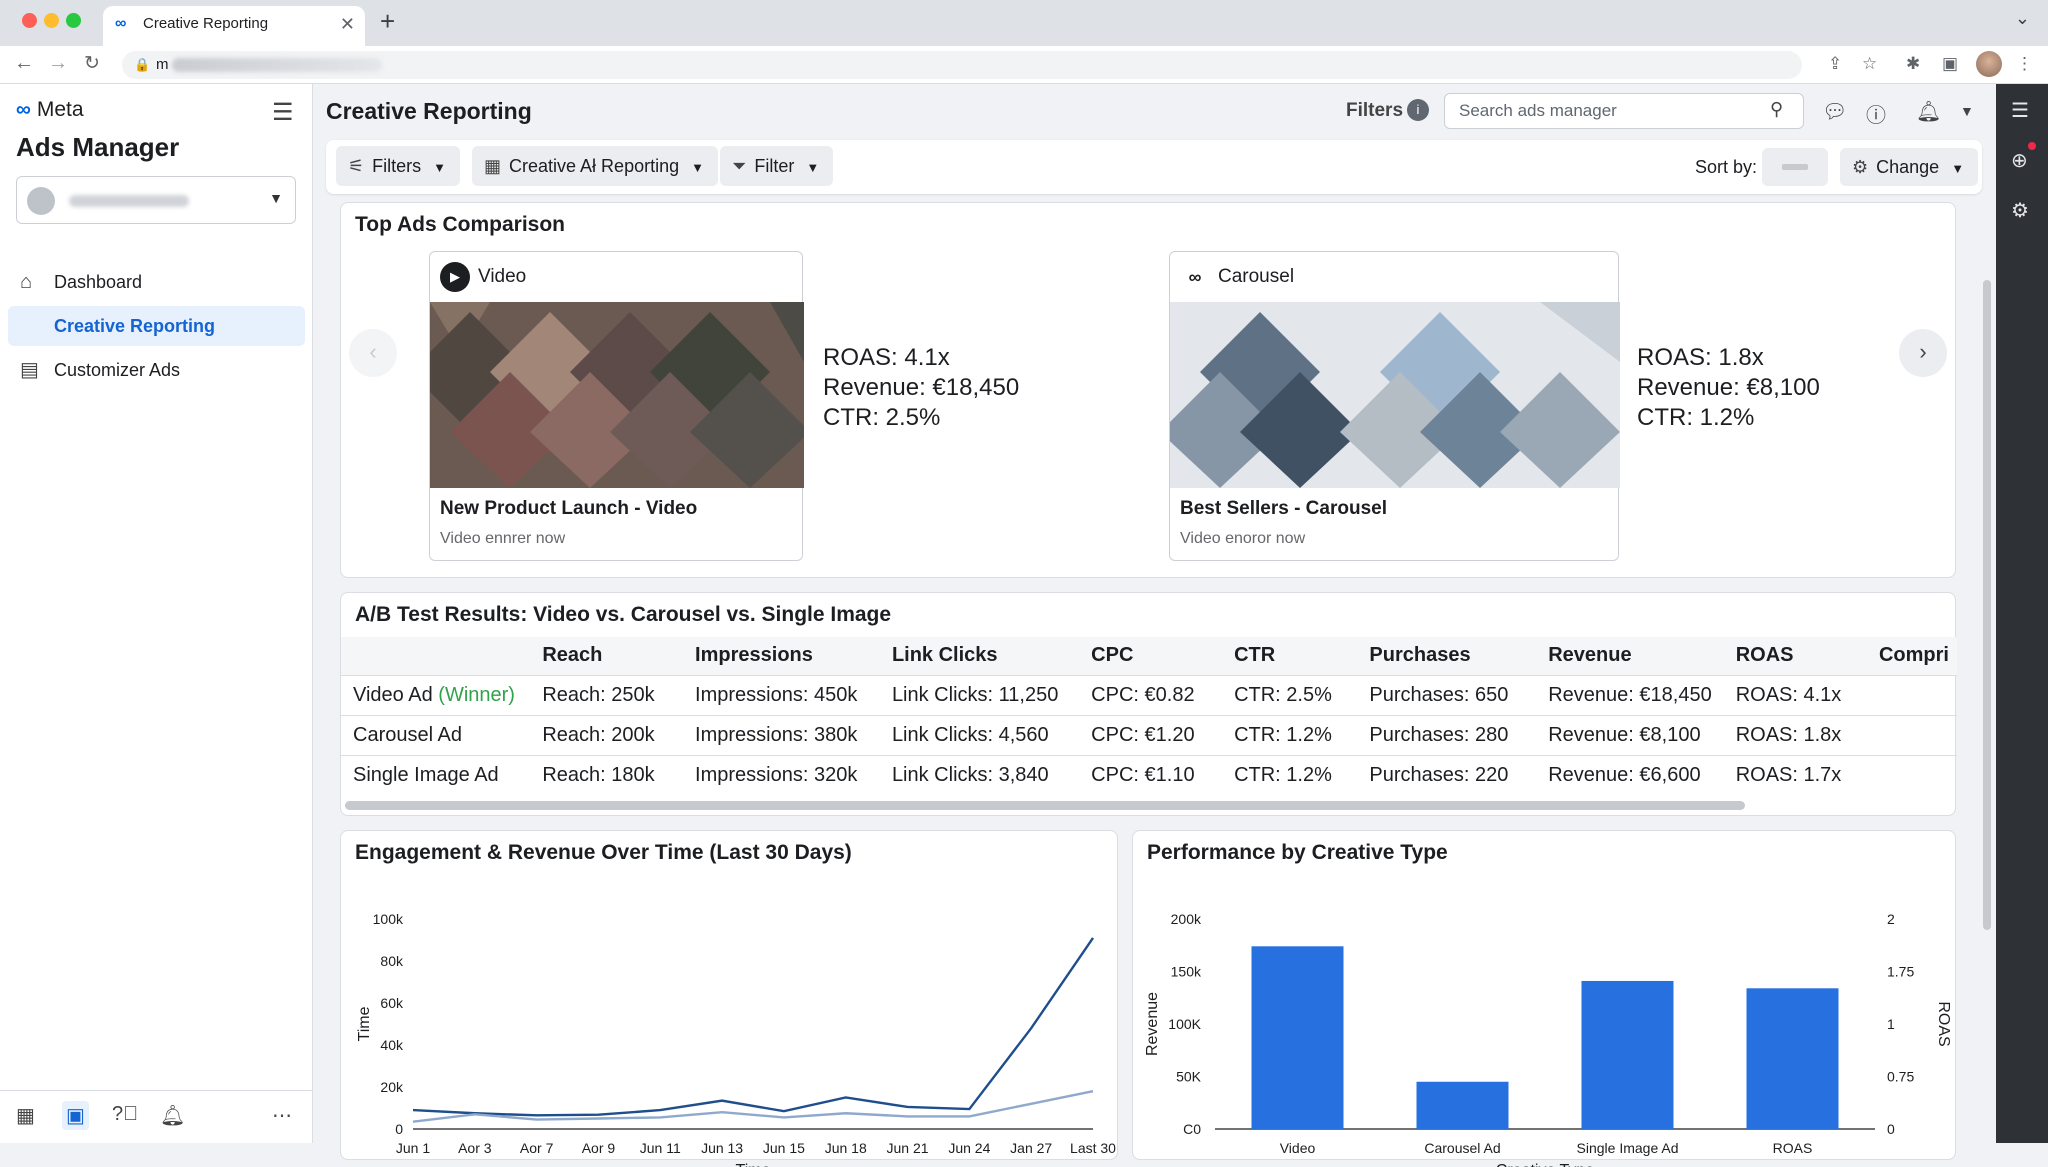 The image size is (2048, 1167). What do you see at coordinates (595, 166) in the screenshot?
I see `report-selector-button: ▦ Creative Ał Reporting ▼` at bounding box center [595, 166].